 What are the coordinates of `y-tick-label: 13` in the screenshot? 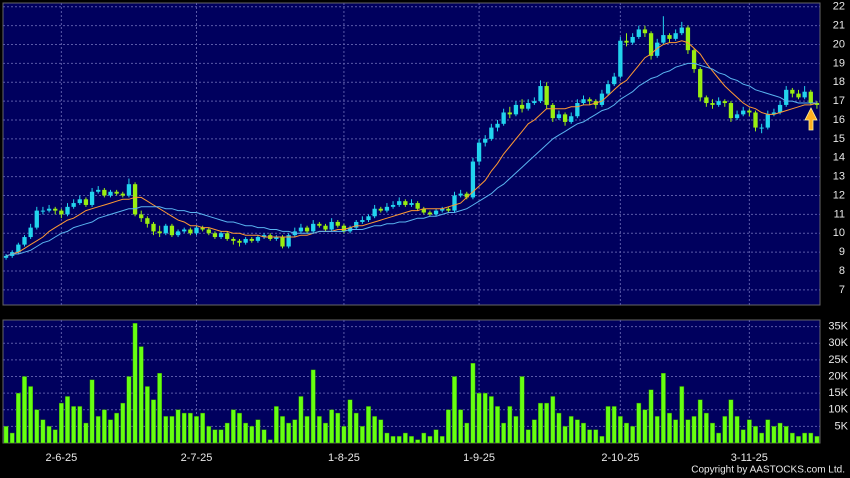 It's located at (839, 177).